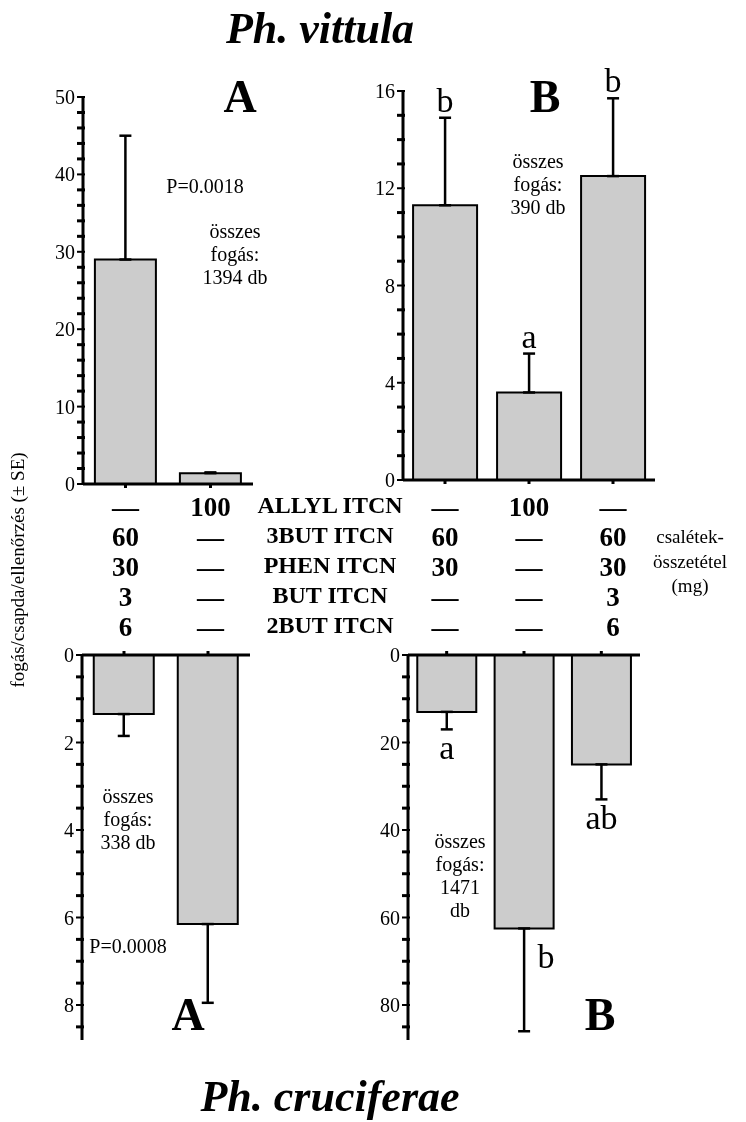 The image size is (746, 1122). Describe the element at coordinates (385, 188) in the screenshot. I see `y-tick-label: 12` at that location.